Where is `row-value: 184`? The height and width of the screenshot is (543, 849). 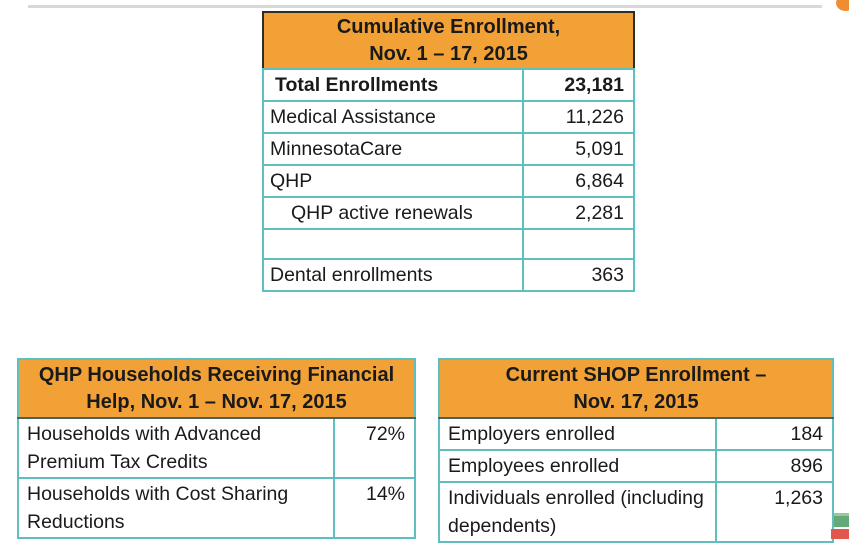 row-value: 184 is located at coordinates (774, 434).